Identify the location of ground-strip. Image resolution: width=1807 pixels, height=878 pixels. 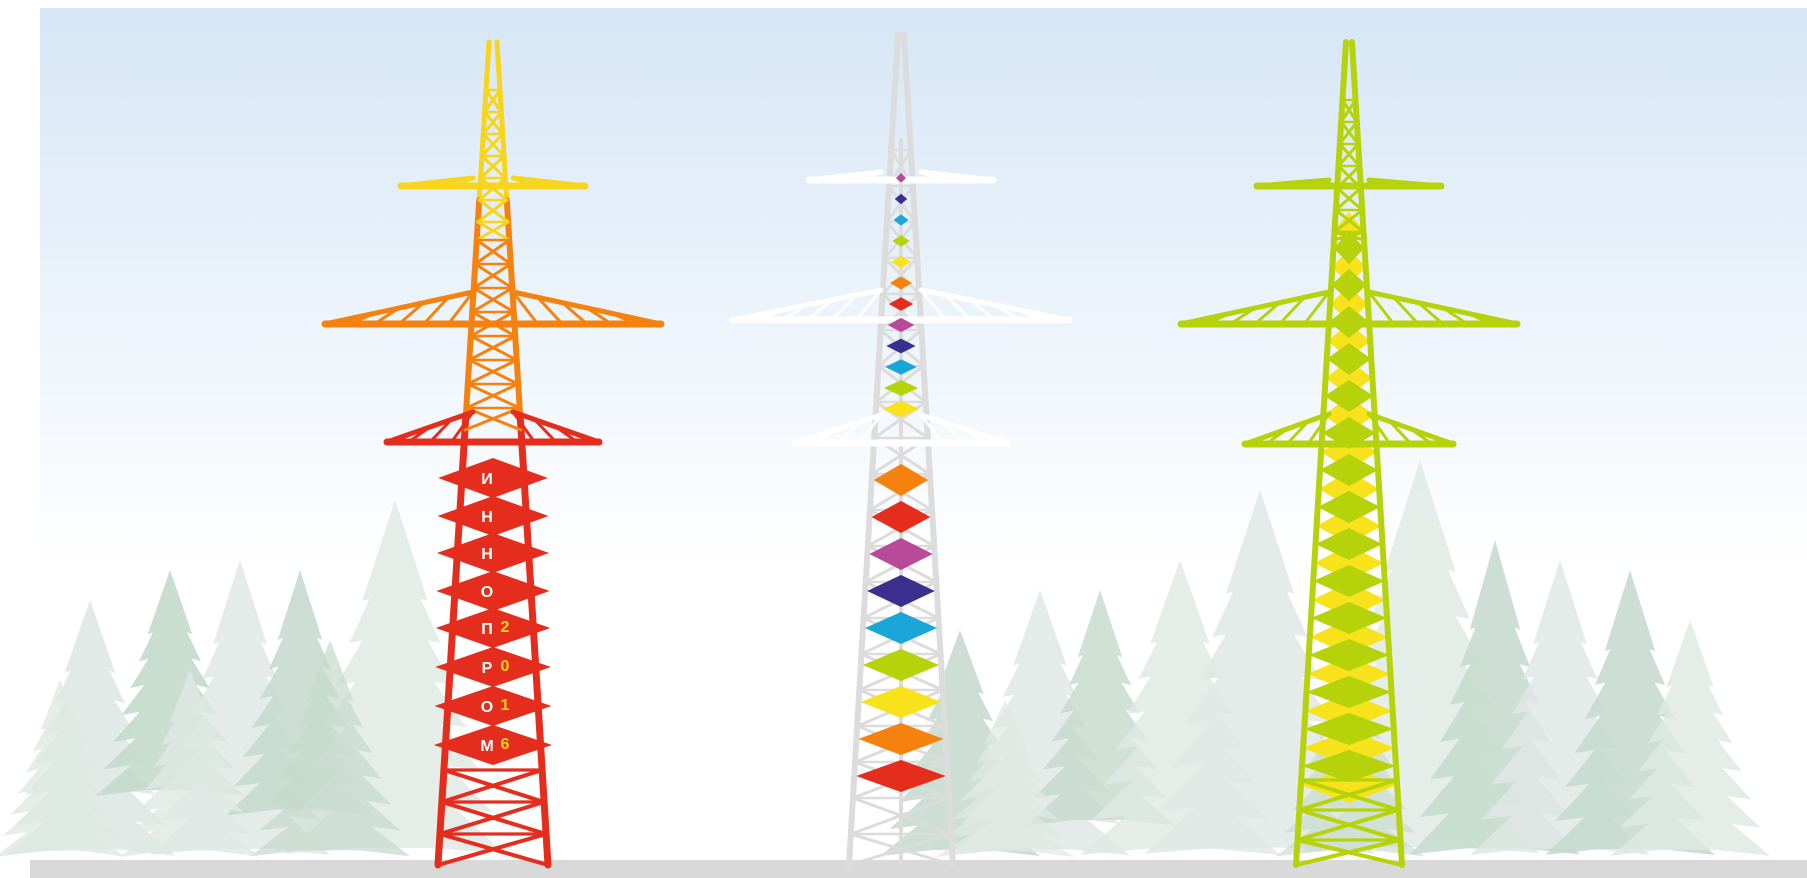
(918, 869).